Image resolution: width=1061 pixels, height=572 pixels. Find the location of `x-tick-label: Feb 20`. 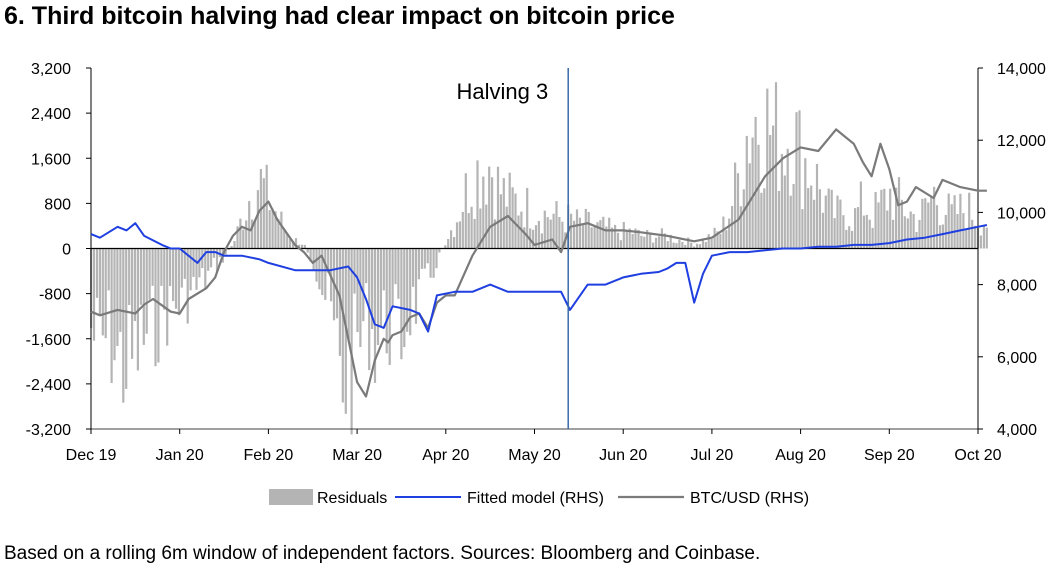

x-tick-label: Feb 20 is located at coordinates (268, 455).